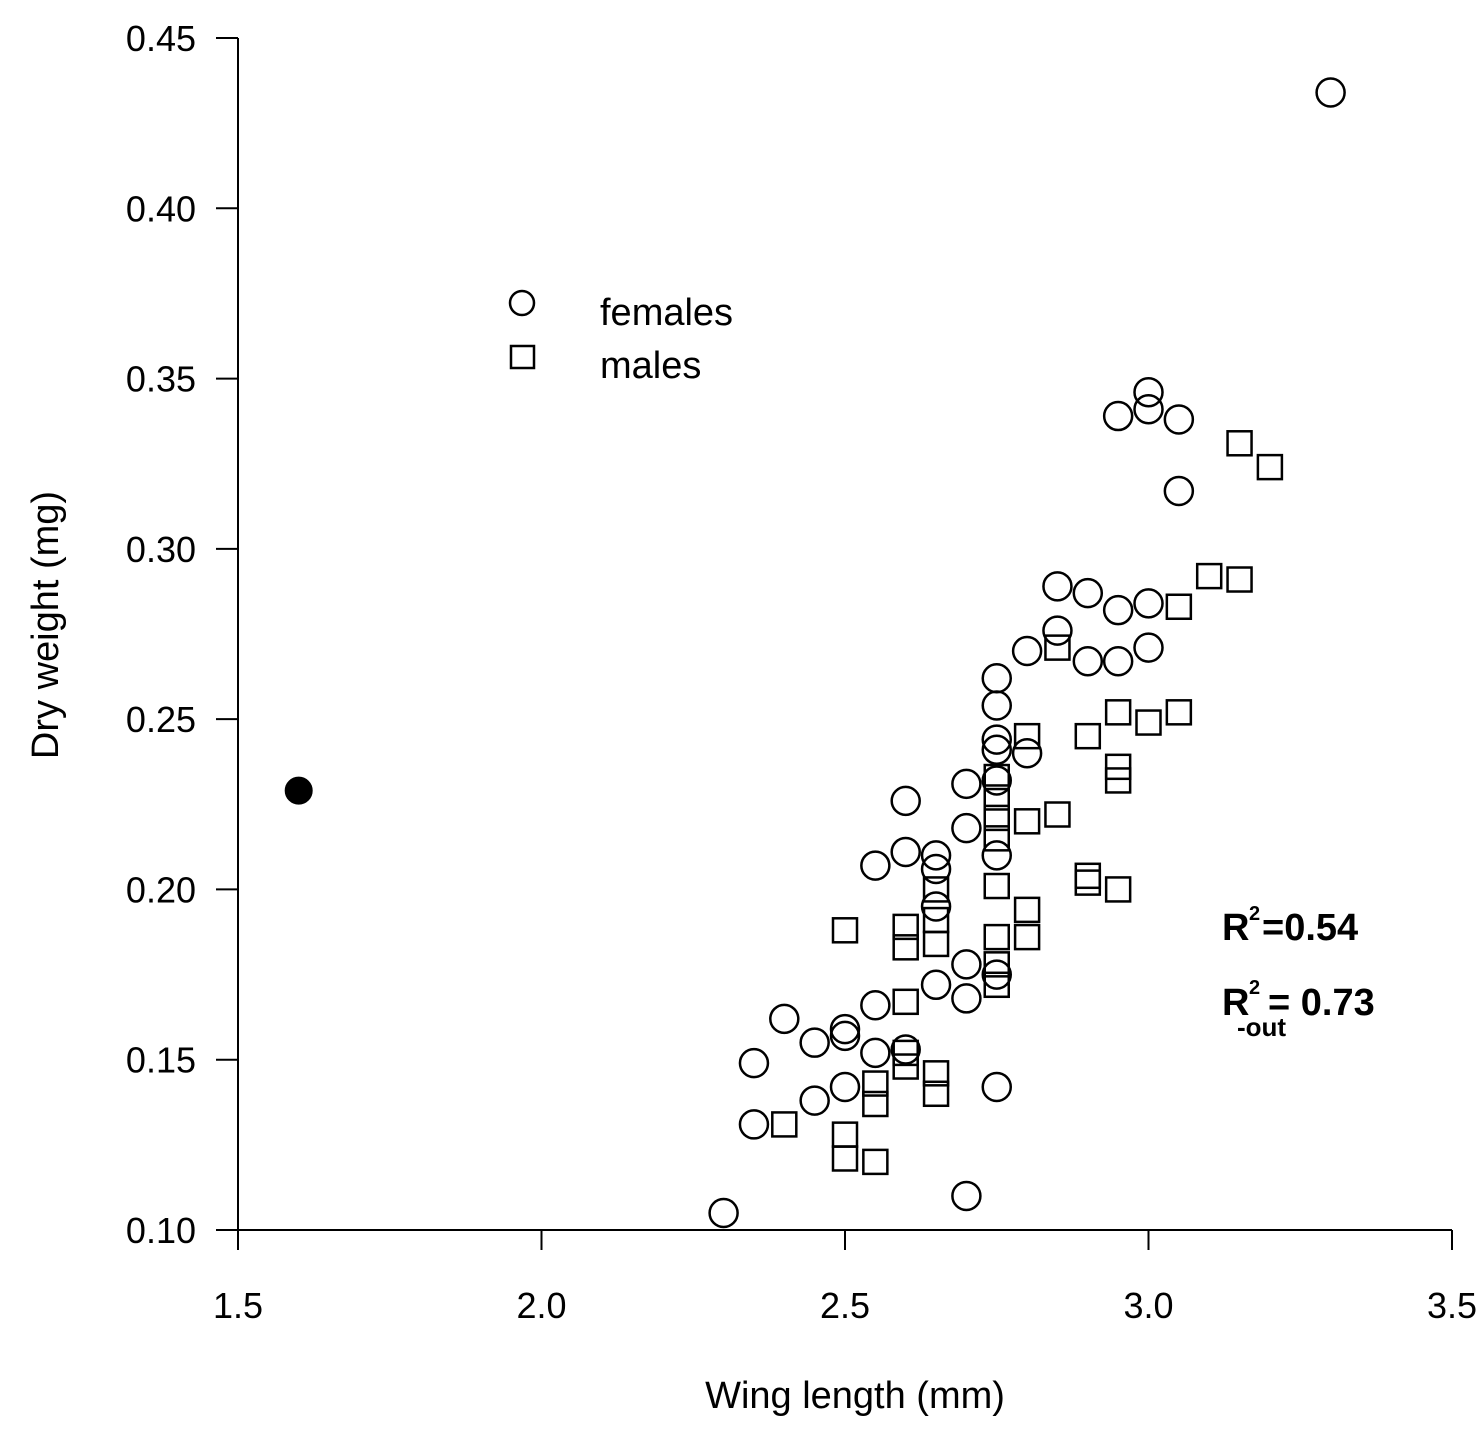 Image resolution: width=1483 pixels, height=1431 pixels. What do you see at coordinates (666, 313) in the screenshot?
I see `legend-label-females: females` at bounding box center [666, 313].